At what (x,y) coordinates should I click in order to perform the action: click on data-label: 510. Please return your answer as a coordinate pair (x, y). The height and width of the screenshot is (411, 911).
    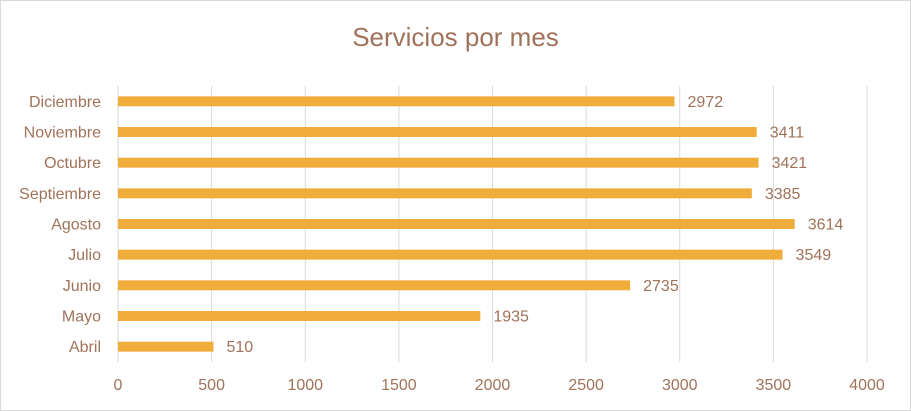
    Looking at the image, I should click on (239, 347).